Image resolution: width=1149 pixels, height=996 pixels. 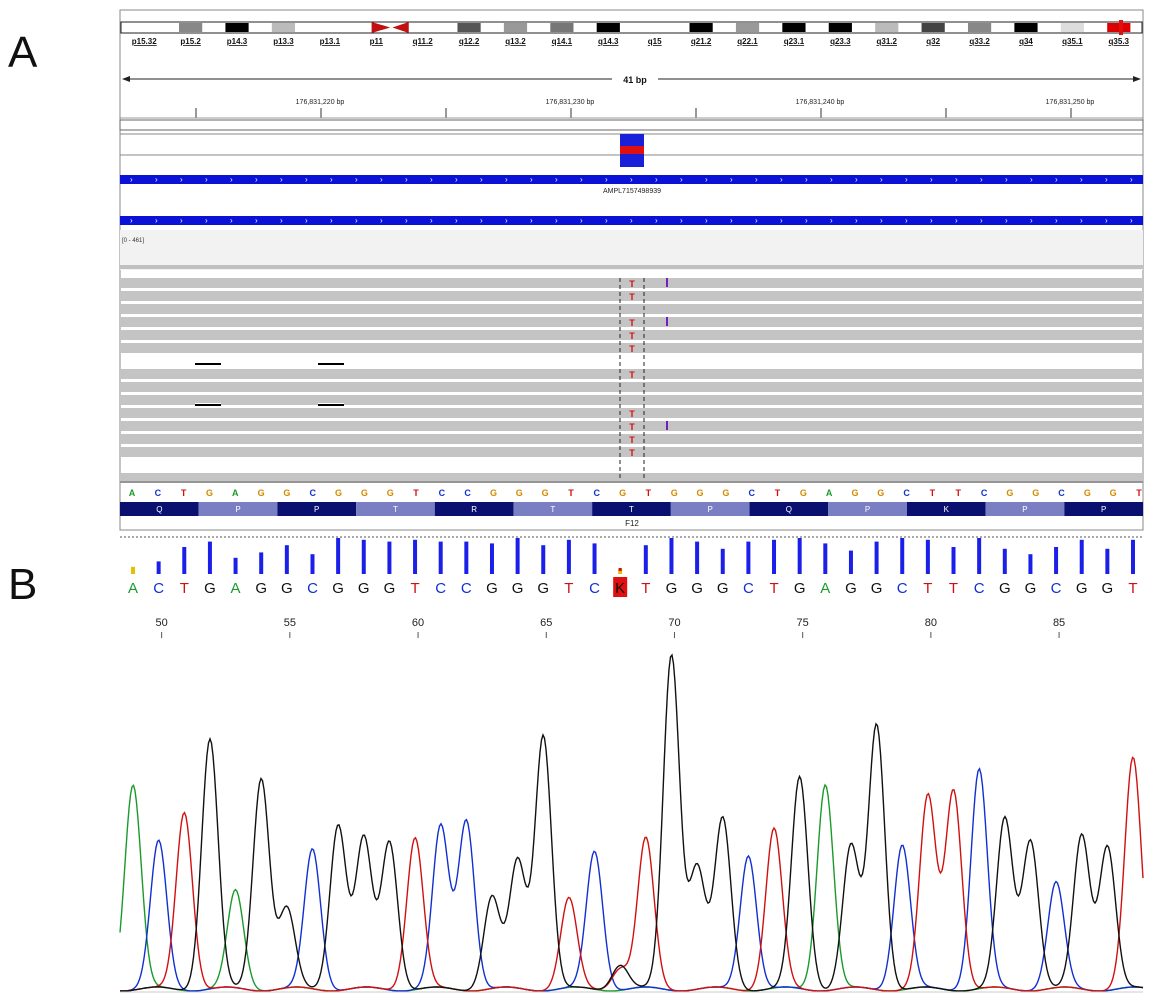 What do you see at coordinates (159, 509) in the screenshot?
I see `amino-acid-label: Q` at bounding box center [159, 509].